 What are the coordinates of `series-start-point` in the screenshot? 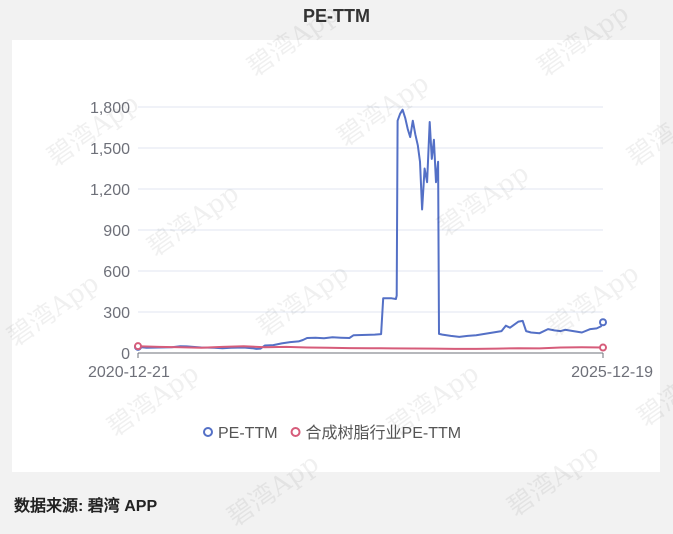 It's located at (138, 346).